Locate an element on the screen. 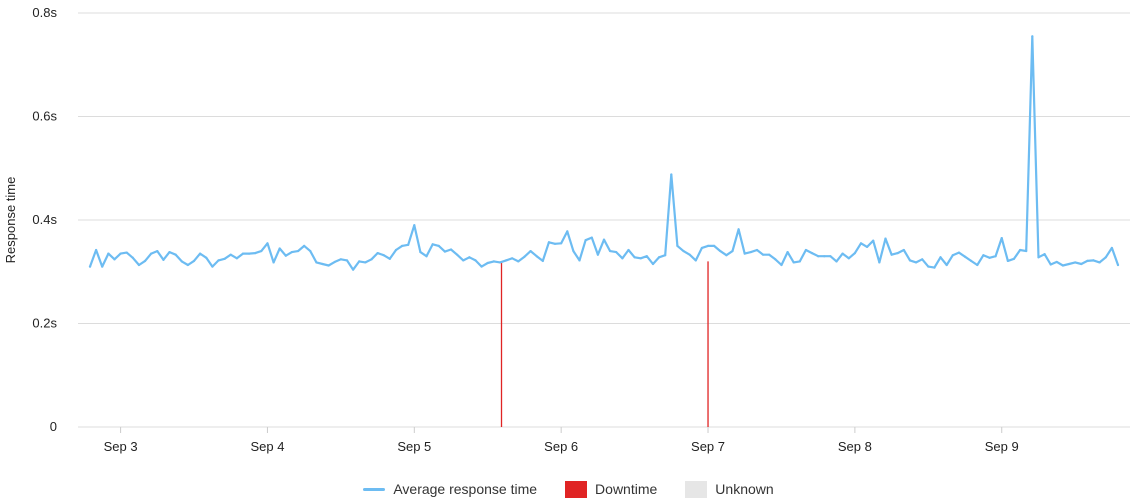 The height and width of the screenshot is (503, 1137). y-tick-label: 0.6s is located at coordinates (44, 116).